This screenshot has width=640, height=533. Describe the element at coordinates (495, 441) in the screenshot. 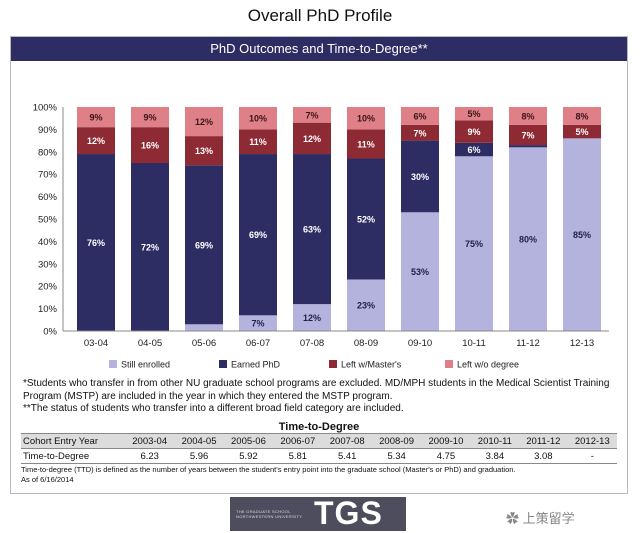

I see `ttd-year-cell: 2010-11` at that location.